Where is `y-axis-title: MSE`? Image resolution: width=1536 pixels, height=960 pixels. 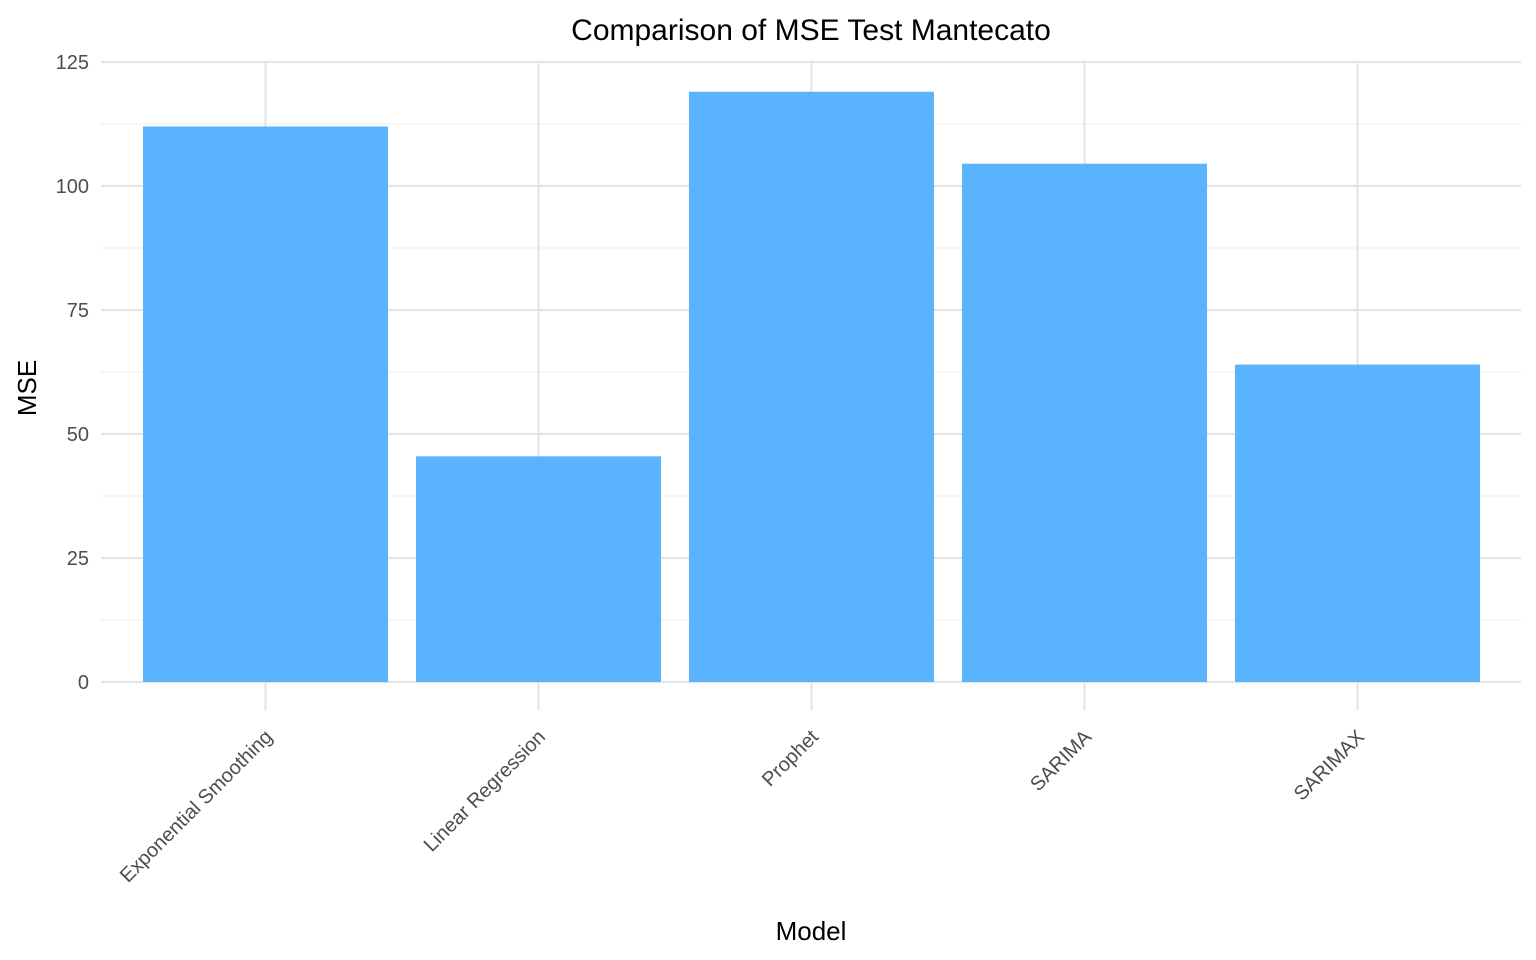
y-axis-title: MSE is located at coordinates (27, 388).